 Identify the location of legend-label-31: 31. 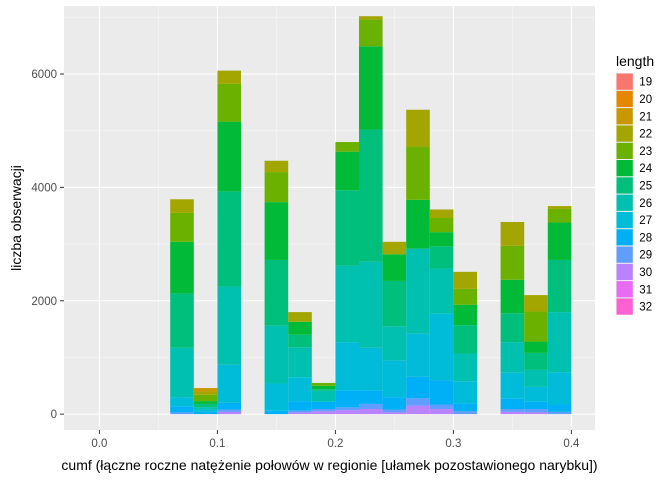
(645, 290).